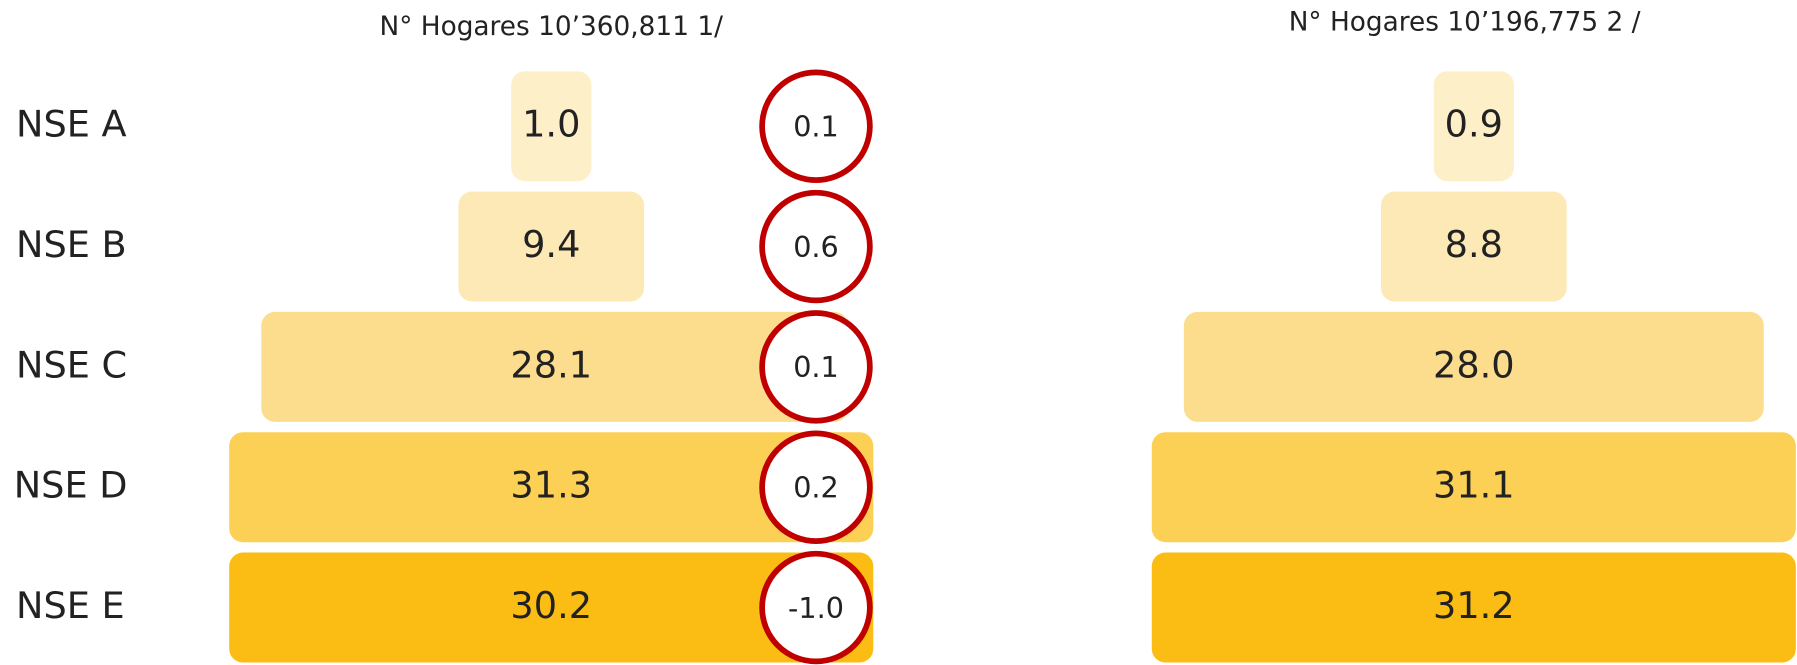 The width and height of the screenshot is (1797, 665). I want to click on difference-value: -1.0, so click(816, 608).